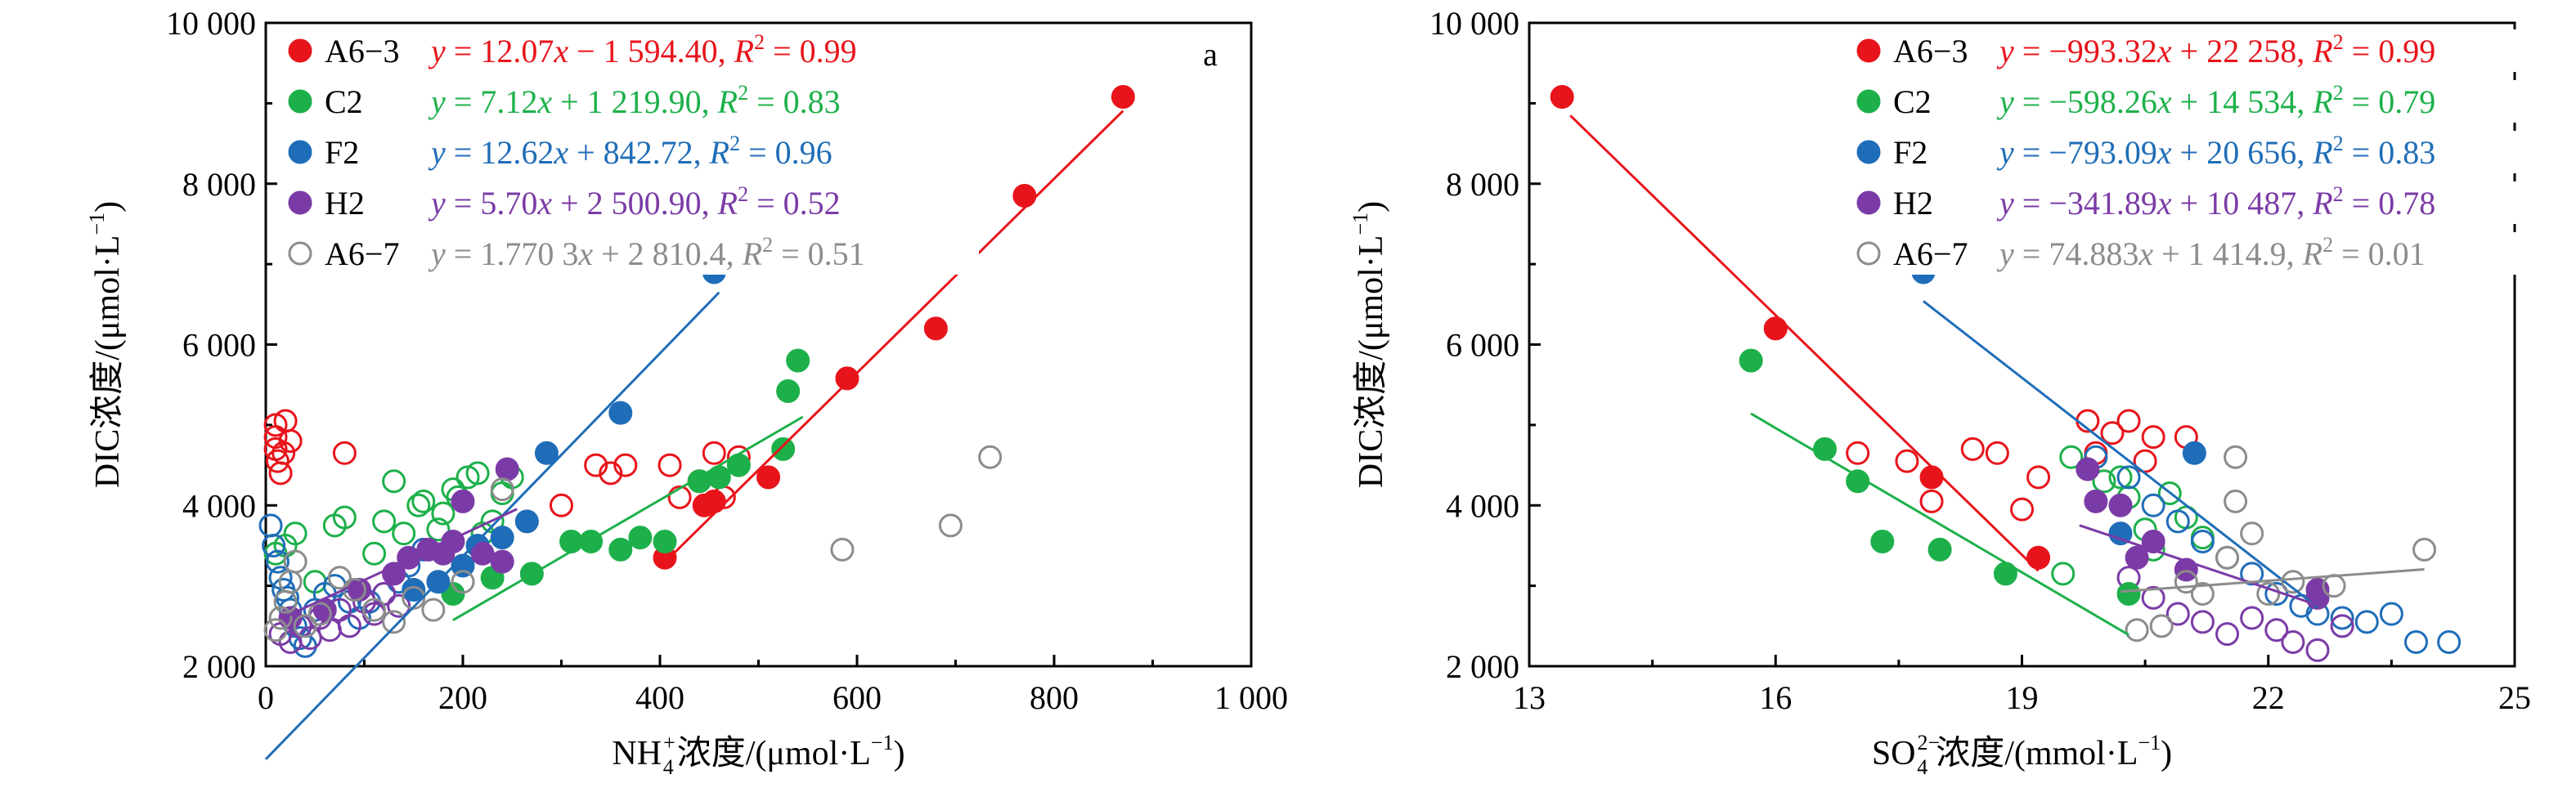 The width and height of the screenshot is (2576, 788). Describe the element at coordinates (2022, 697) in the screenshot. I see `x-tick-label: 19` at that location.